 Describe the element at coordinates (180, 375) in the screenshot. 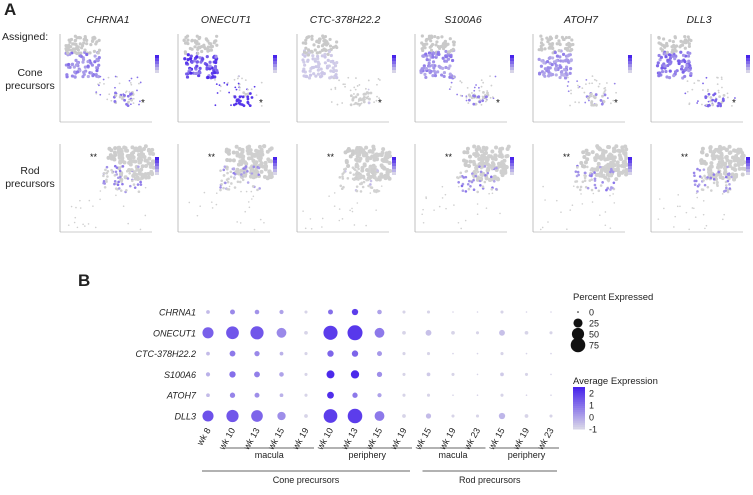

I see `gene-label: S100A6` at that location.